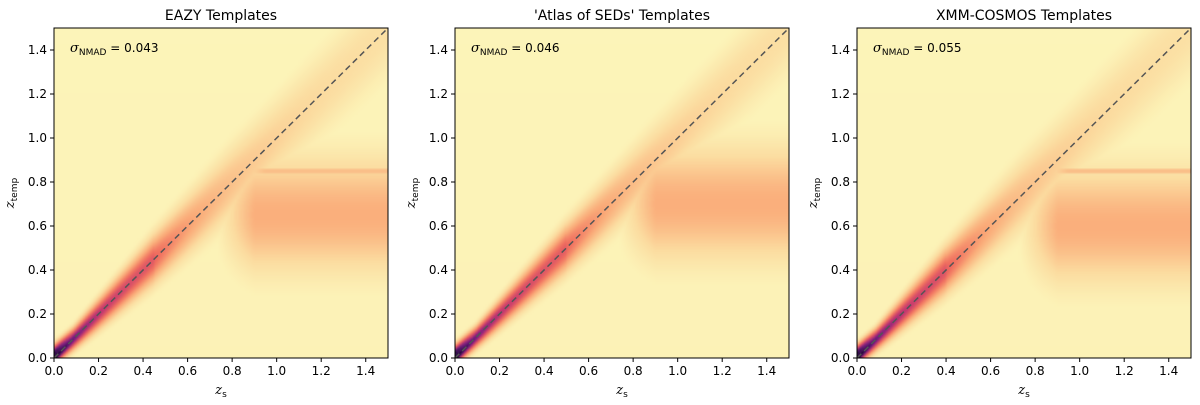 The width and height of the screenshot is (1200, 405). What do you see at coordinates (114, 49) in the screenshot?
I see `sigma-nmad-annotation: σNMAD = 0.043` at bounding box center [114, 49].